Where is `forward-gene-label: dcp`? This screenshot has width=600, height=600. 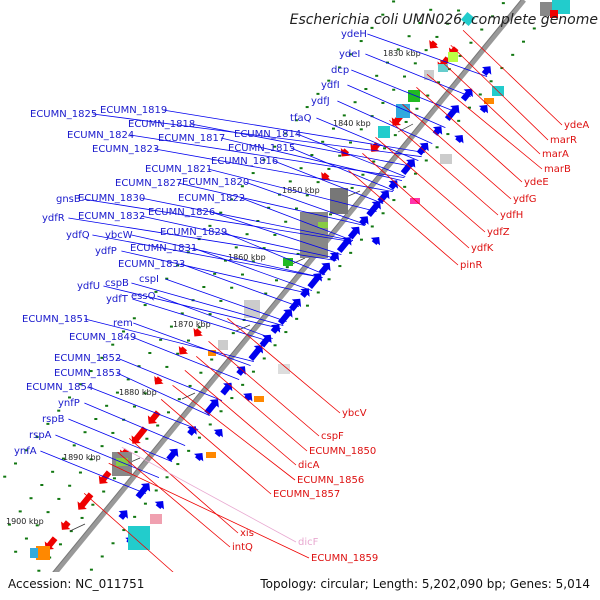
forward-gene-label: dcp is located at coordinates (340, 70).